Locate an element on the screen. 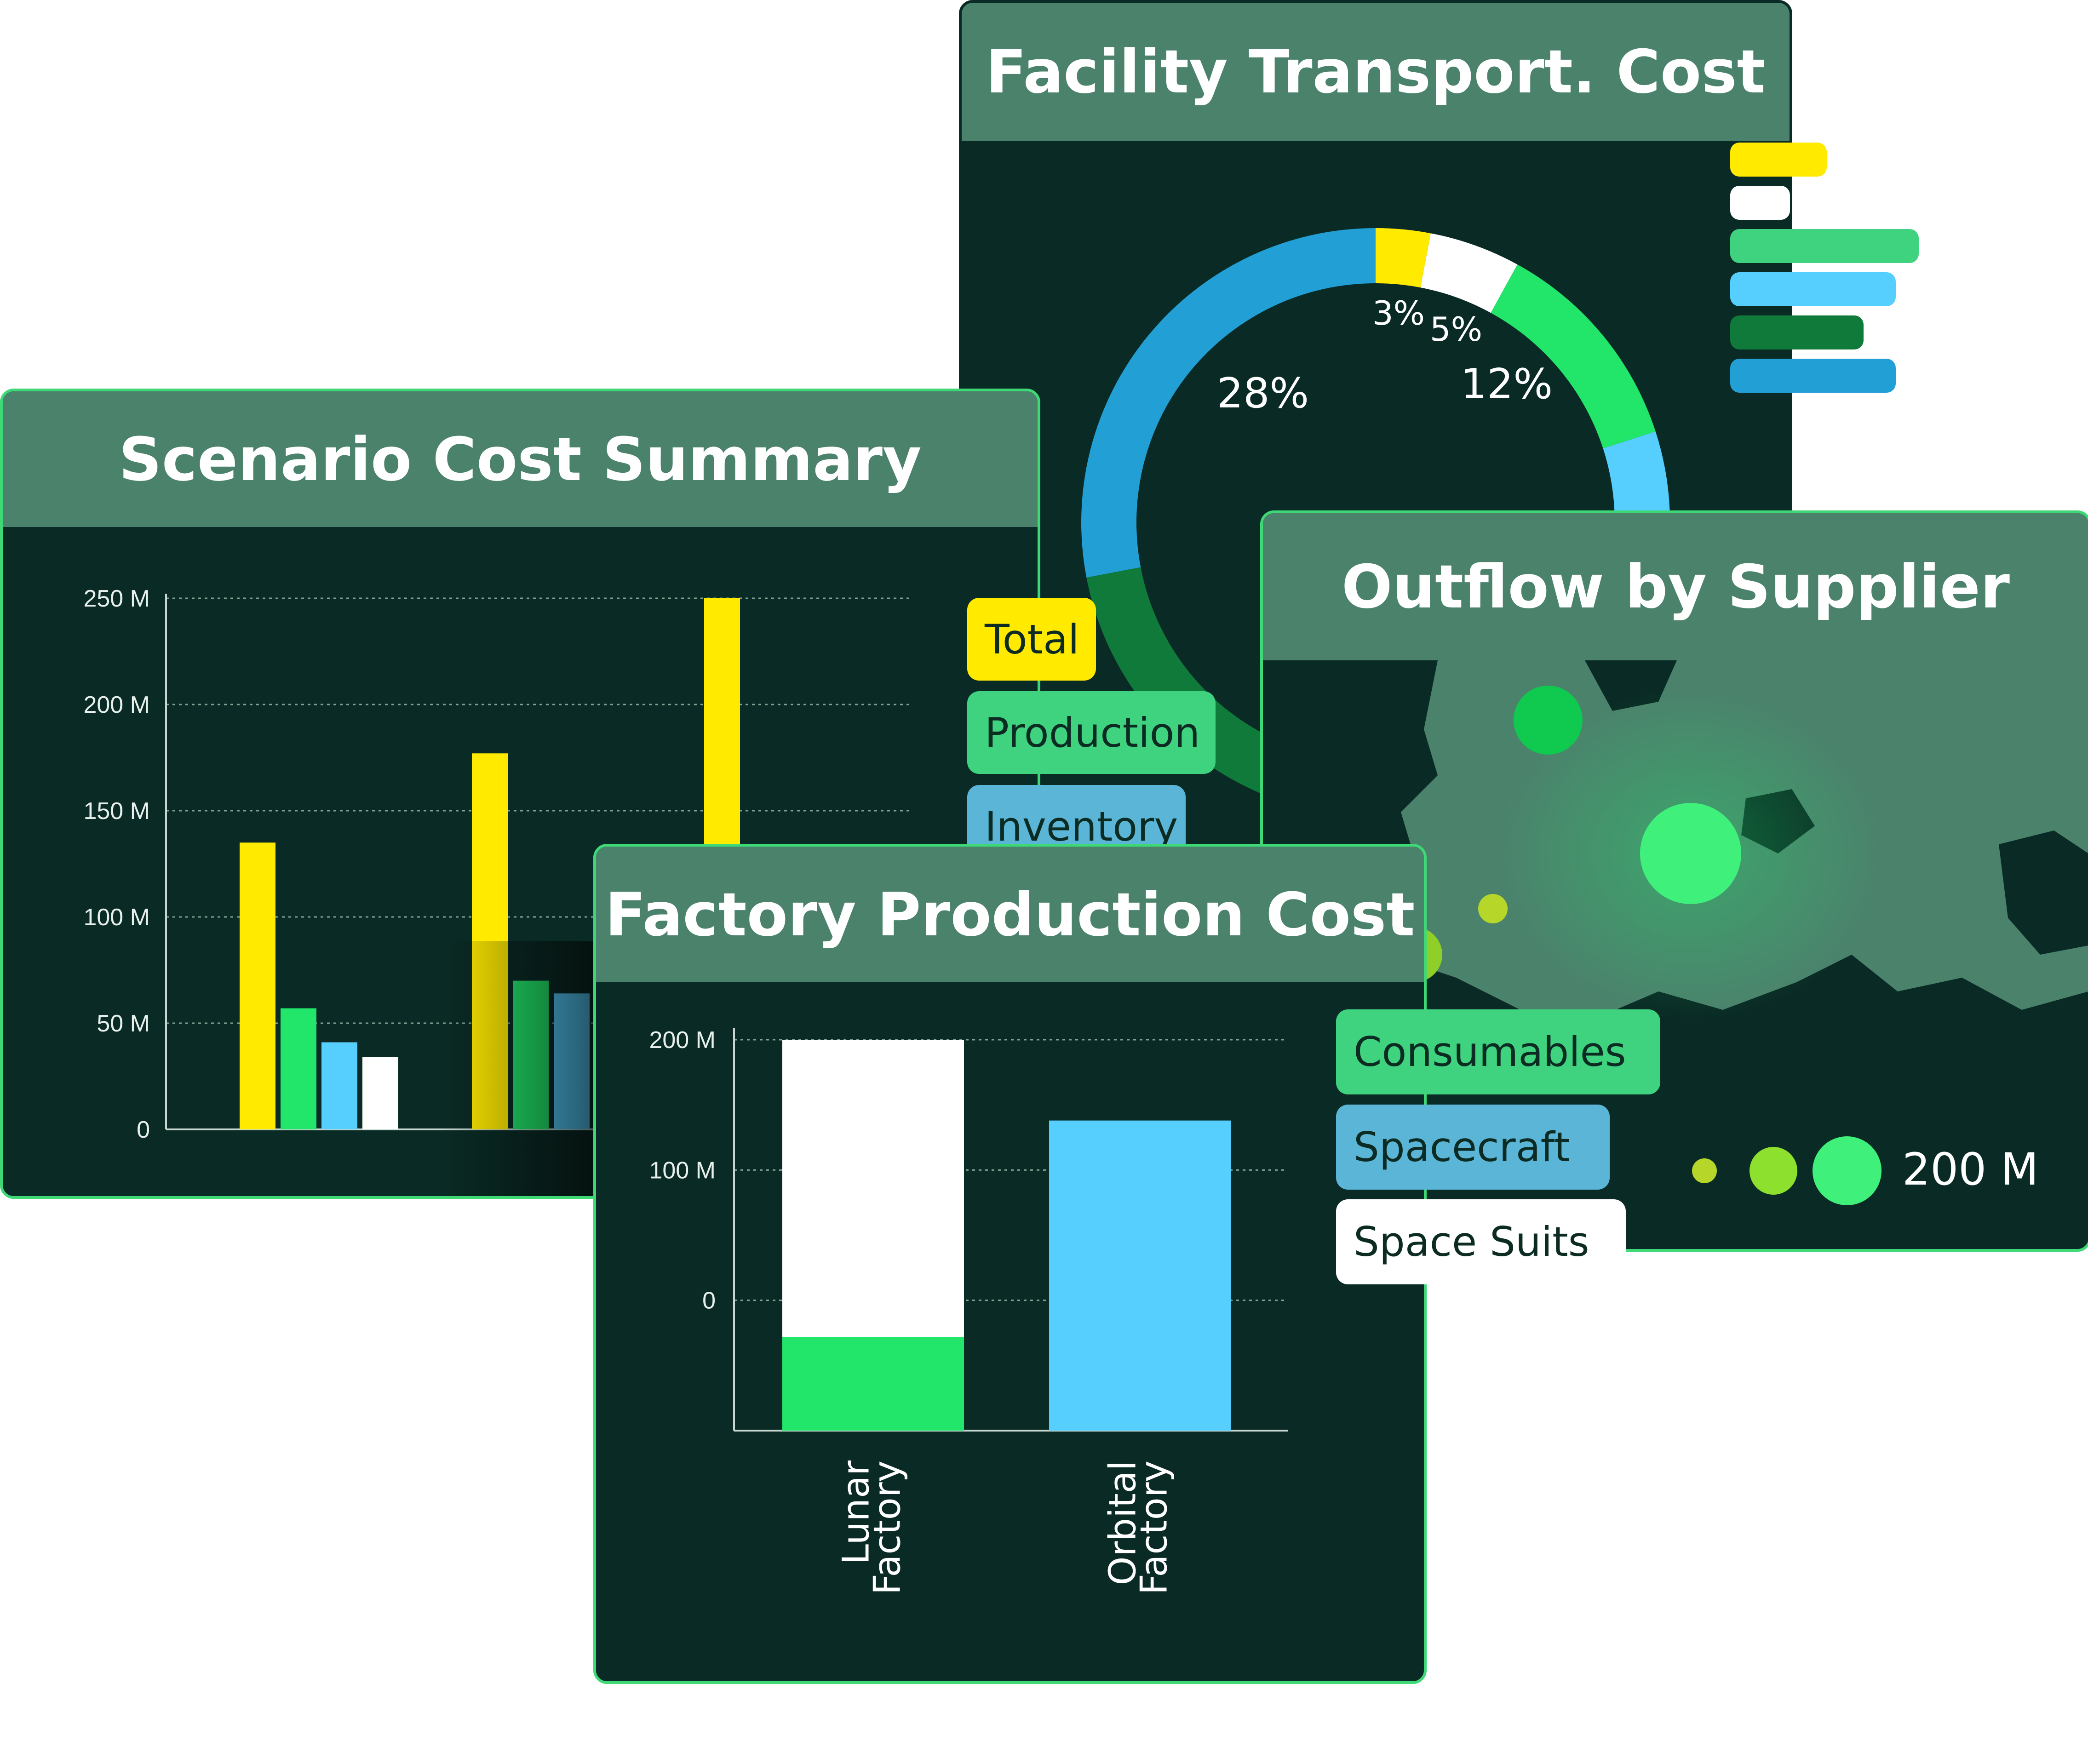 Image resolution: width=2088 pixels, height=1764 pixels. legend-production: Production is located at coordinates (1091, 732).